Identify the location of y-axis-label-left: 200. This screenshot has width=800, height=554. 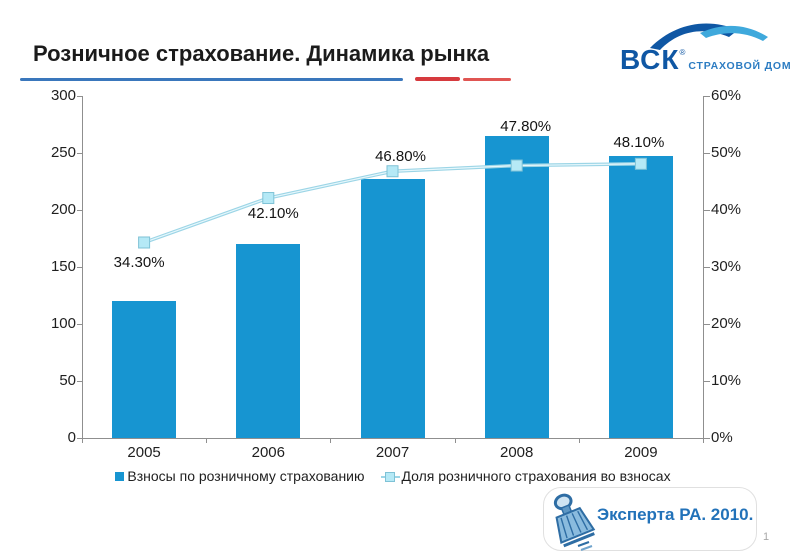
(63, 209).